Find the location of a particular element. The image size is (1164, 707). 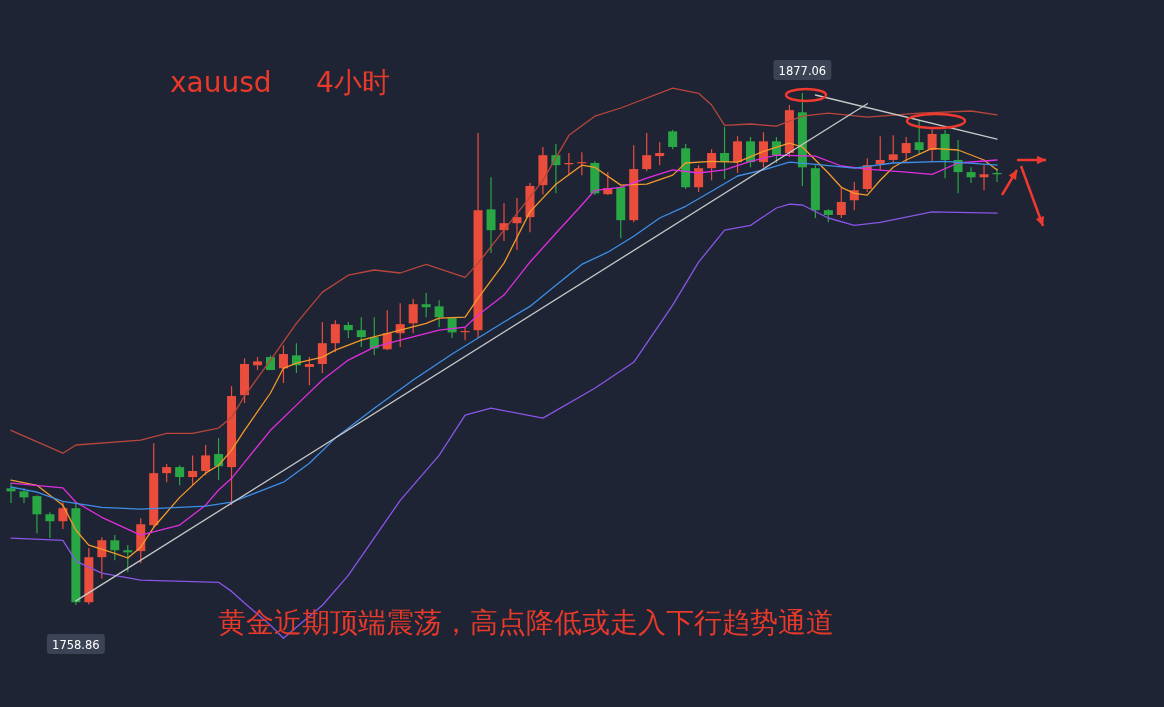

chart-title: xauusd 4小时 is located at coordinates (280, 82).